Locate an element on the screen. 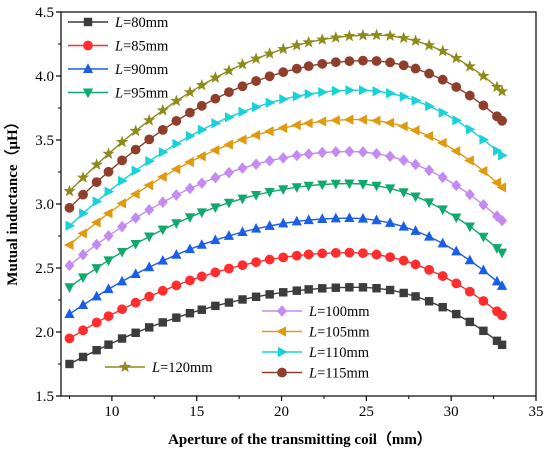 This screenshot has width=550, height=451. legend-label: L=115mm is located at coordinates (339, 374).